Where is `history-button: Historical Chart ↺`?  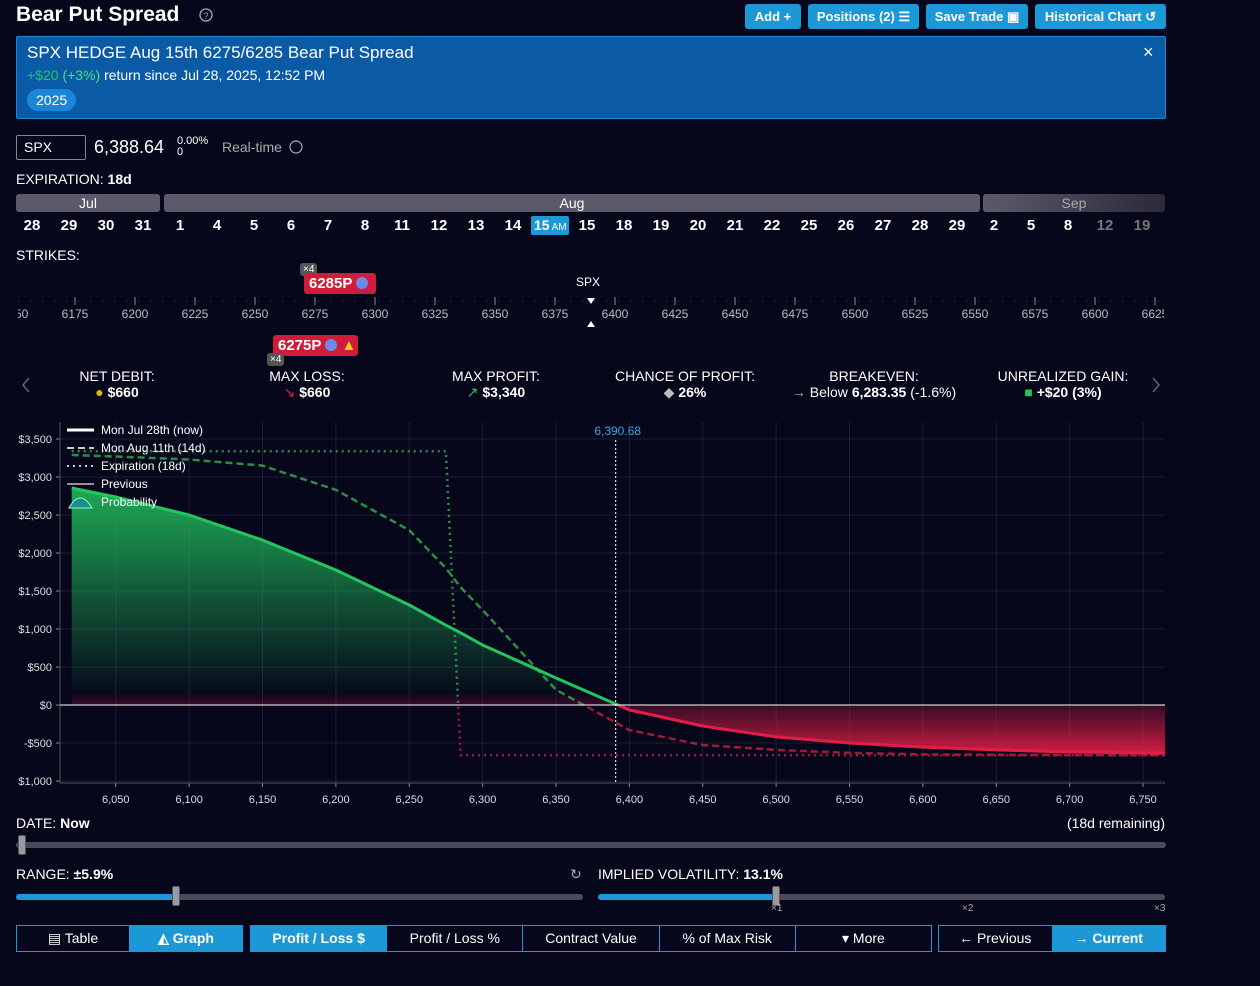 history-button: Historical Chart ↺ is located at coordinates (1100, 16).